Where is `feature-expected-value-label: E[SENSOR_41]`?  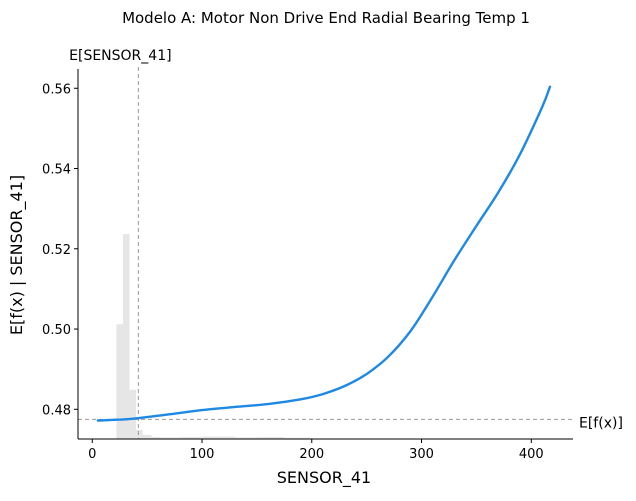
feature-expected-value-label: E[SENSOR_41] is located at coordinates (120, 56).